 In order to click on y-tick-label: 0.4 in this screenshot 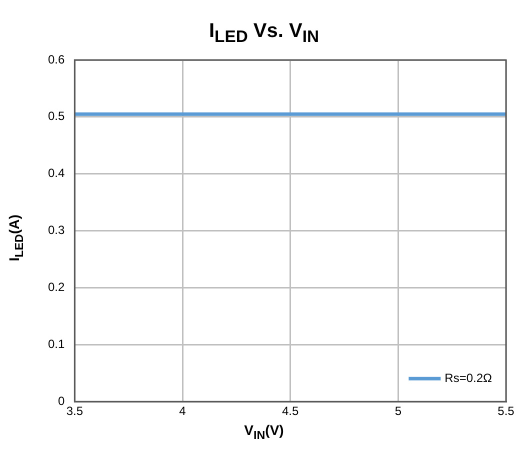, I will do `click(56, 173)`.